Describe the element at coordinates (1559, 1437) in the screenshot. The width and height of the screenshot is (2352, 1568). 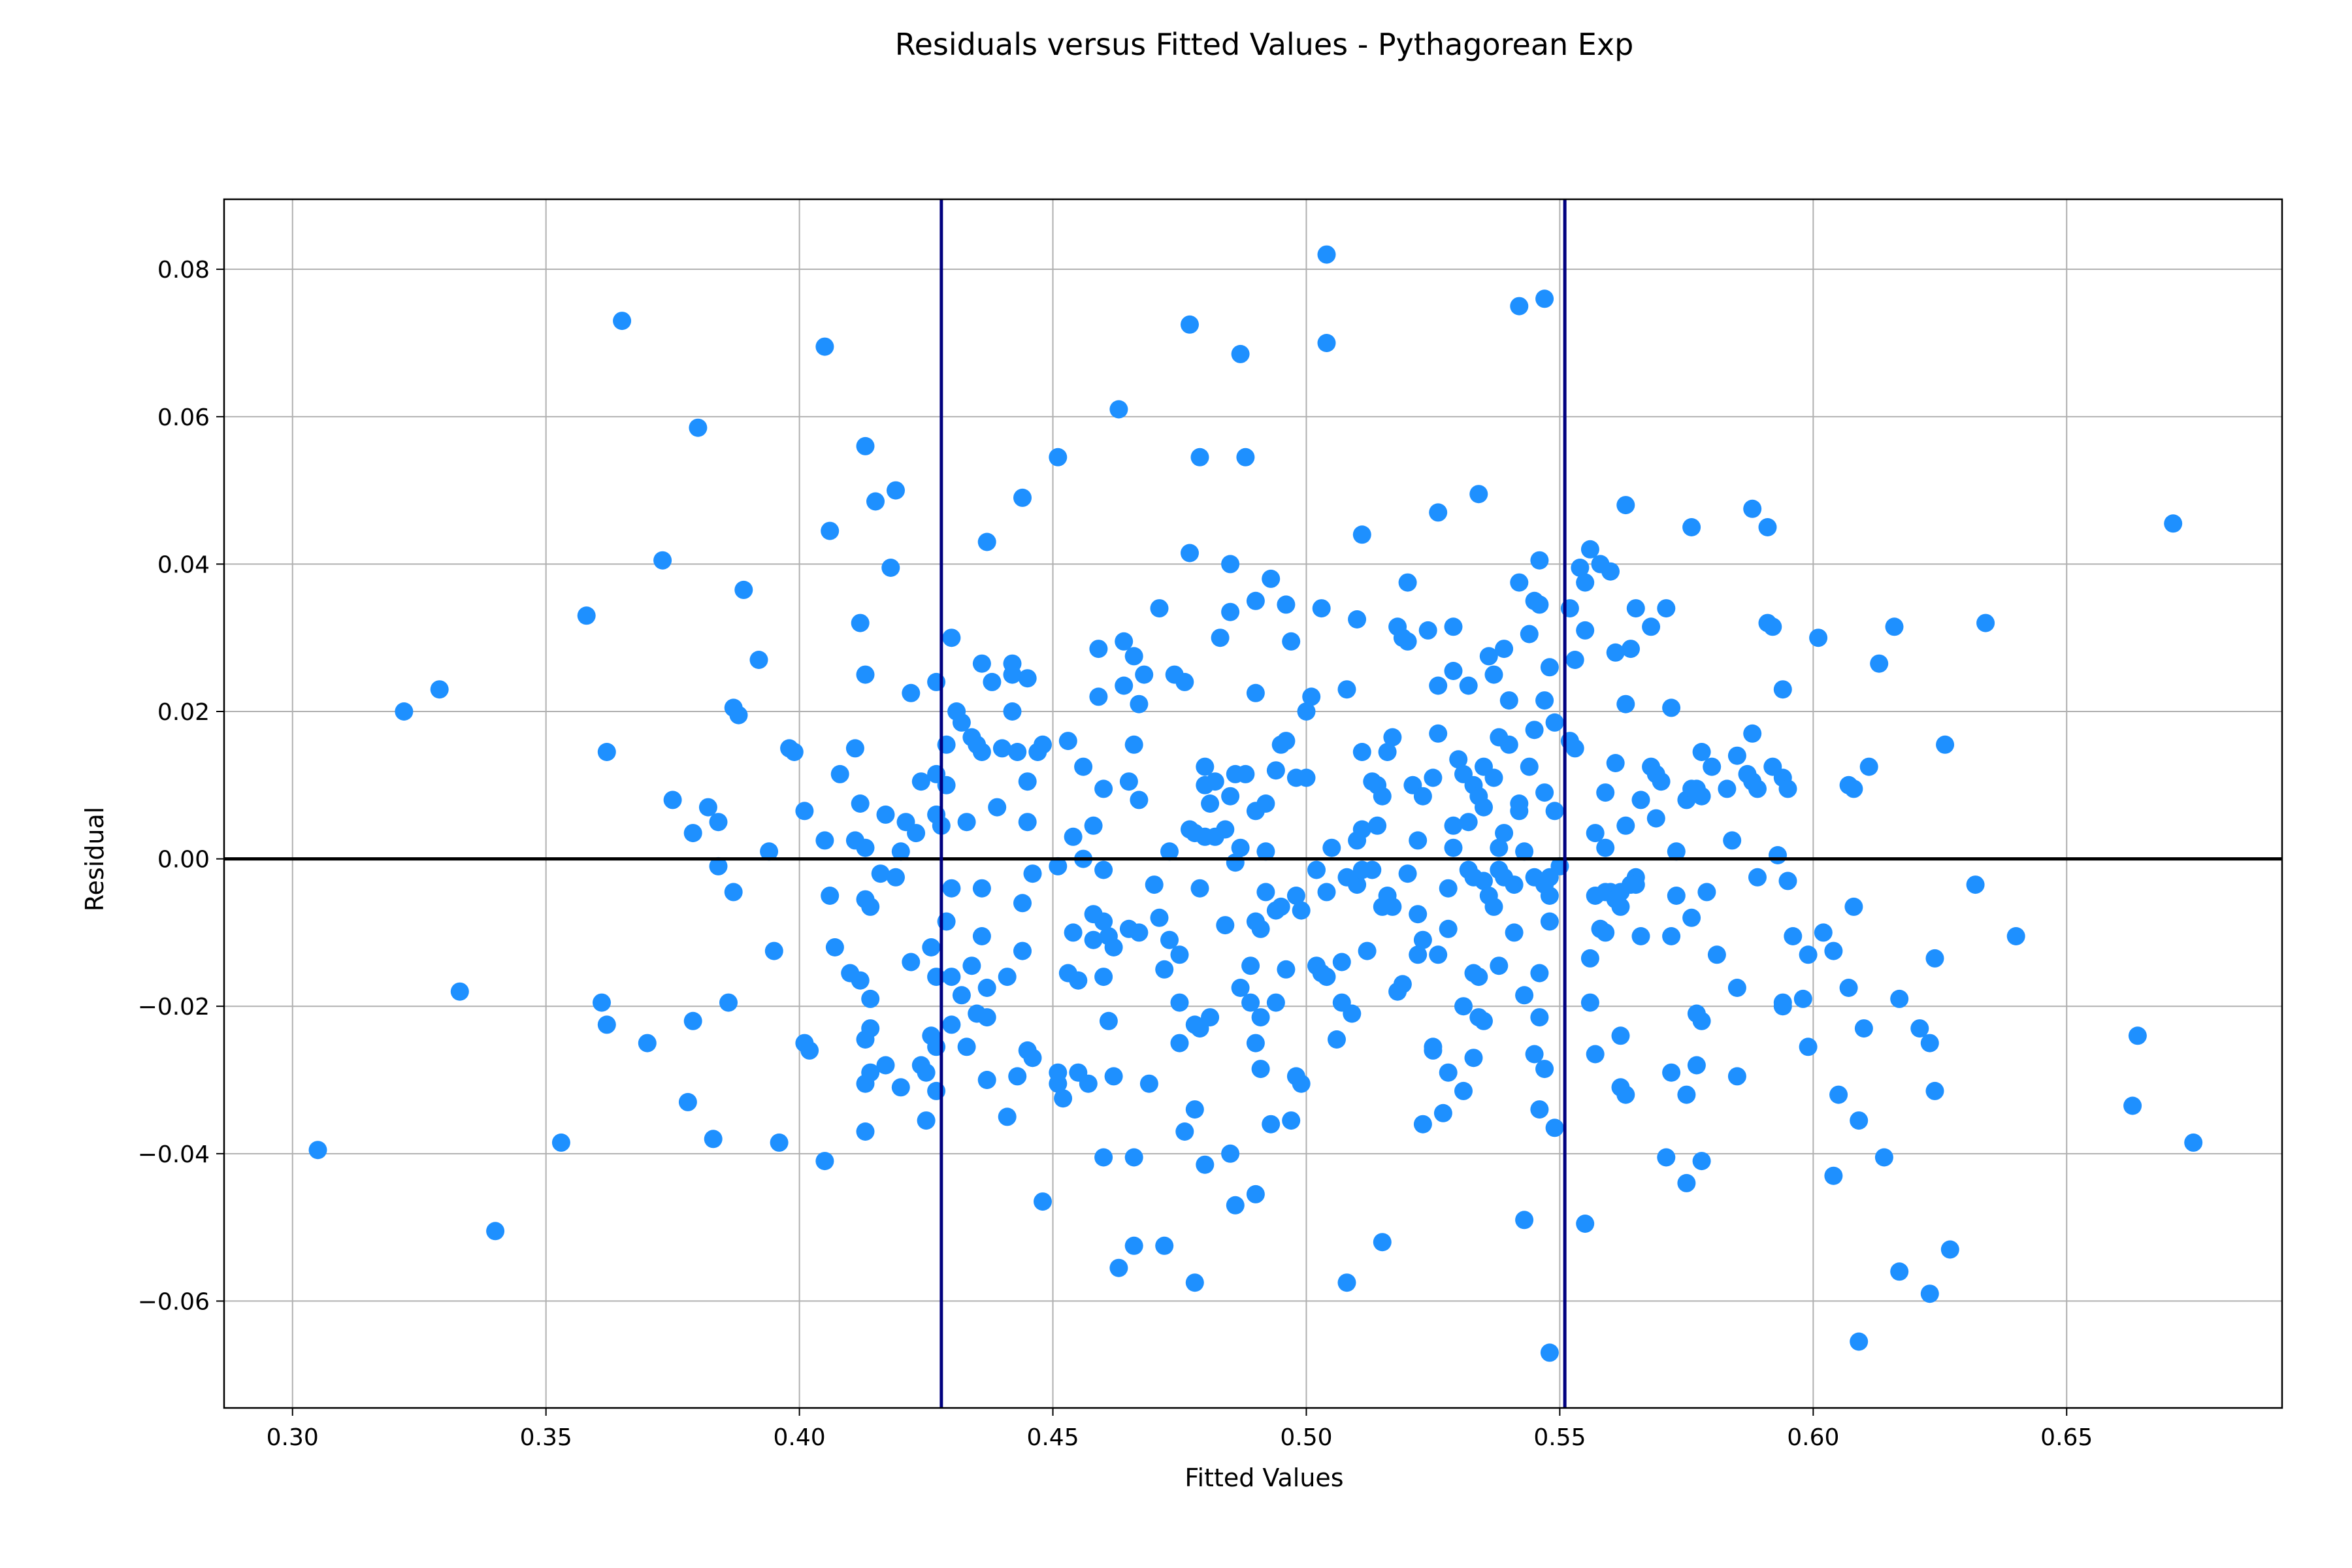
I see `x-tick-label: 0.55` at that location.